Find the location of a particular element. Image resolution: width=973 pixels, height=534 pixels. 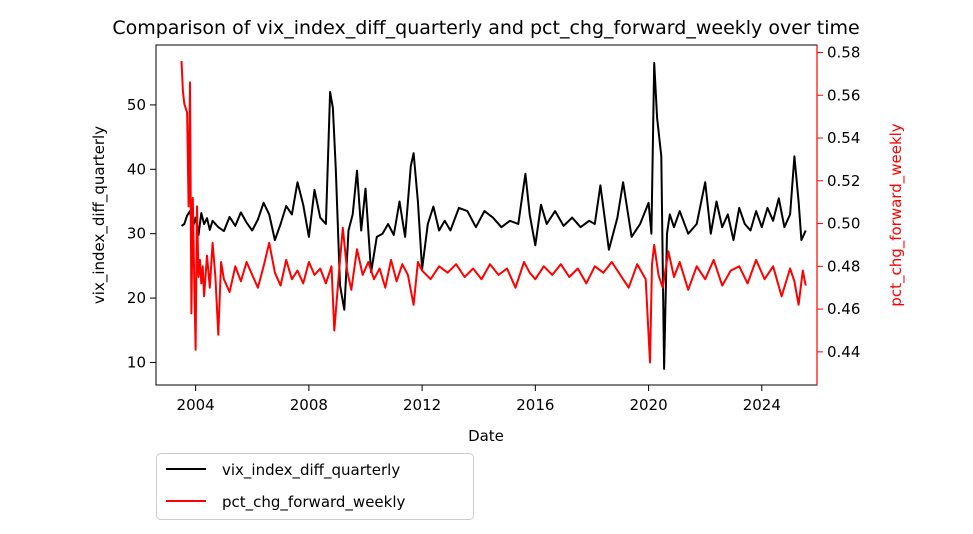

x-axis-label: Date is located at coordinates (486, 436).